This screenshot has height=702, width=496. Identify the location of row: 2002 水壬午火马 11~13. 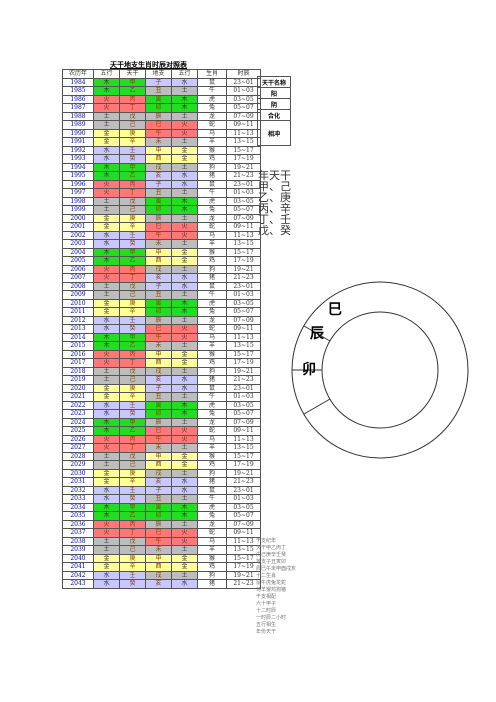
(161, 235).